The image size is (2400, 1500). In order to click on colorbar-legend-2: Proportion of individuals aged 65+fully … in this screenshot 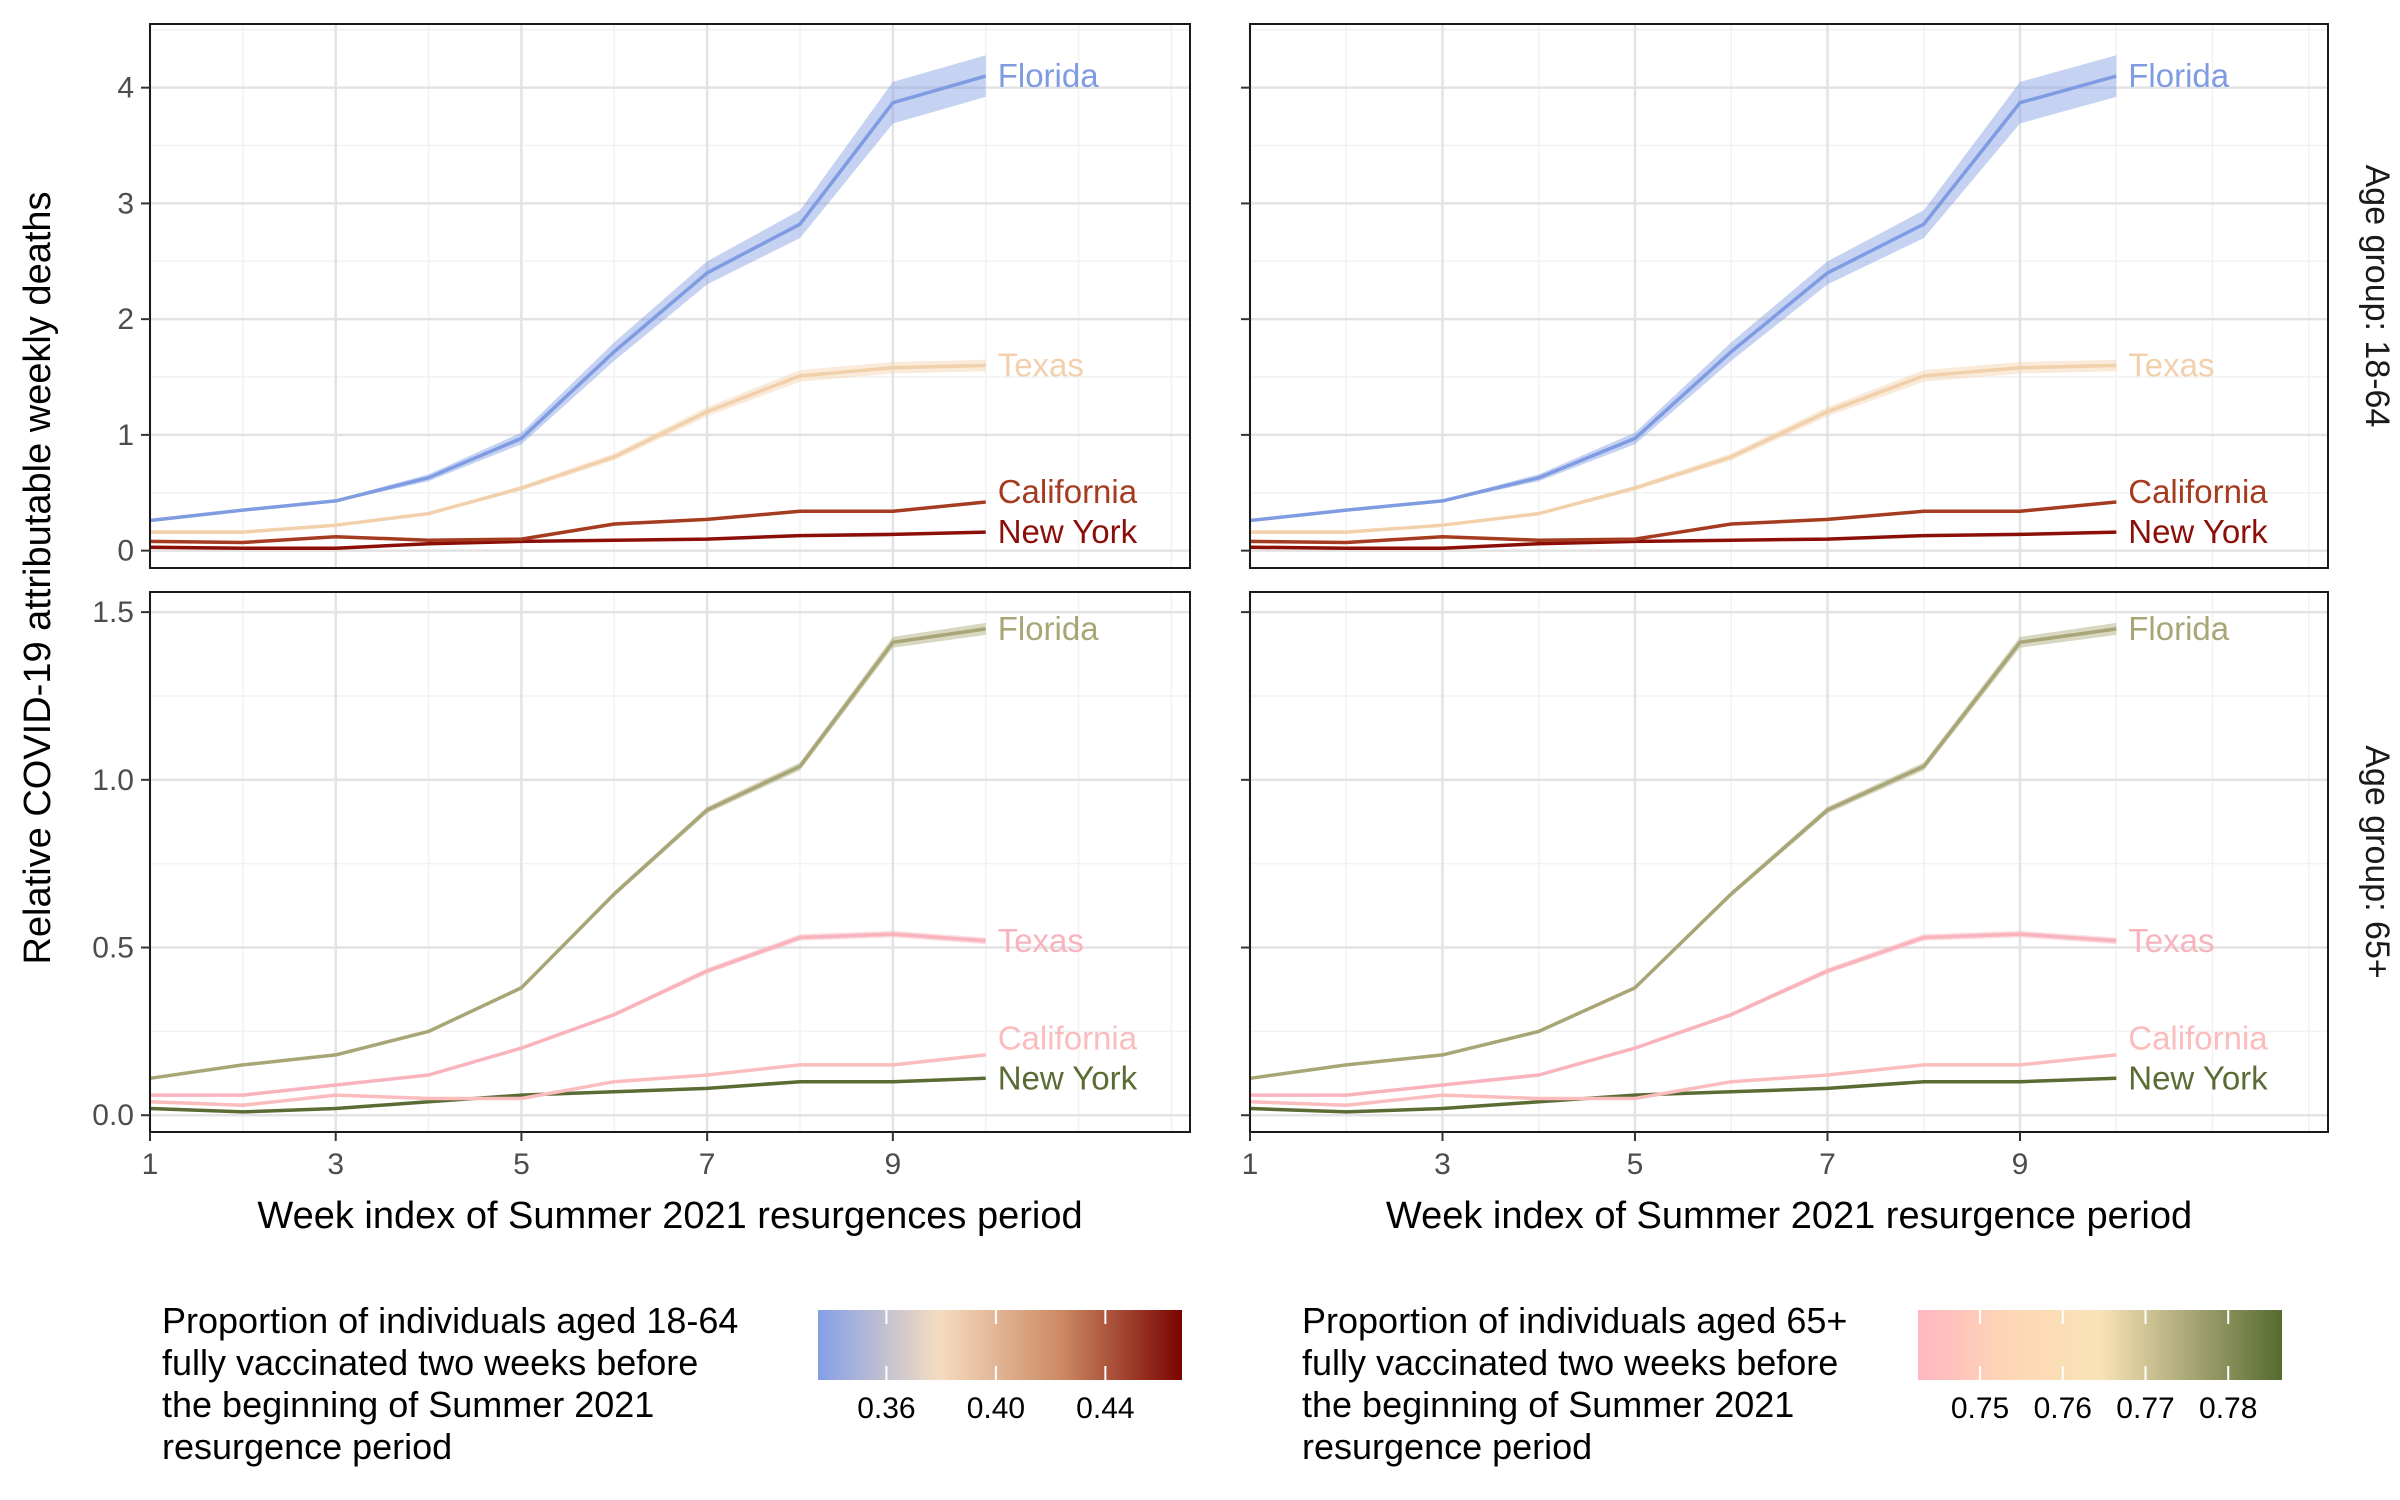, I will do `click(1792, 1383)`.